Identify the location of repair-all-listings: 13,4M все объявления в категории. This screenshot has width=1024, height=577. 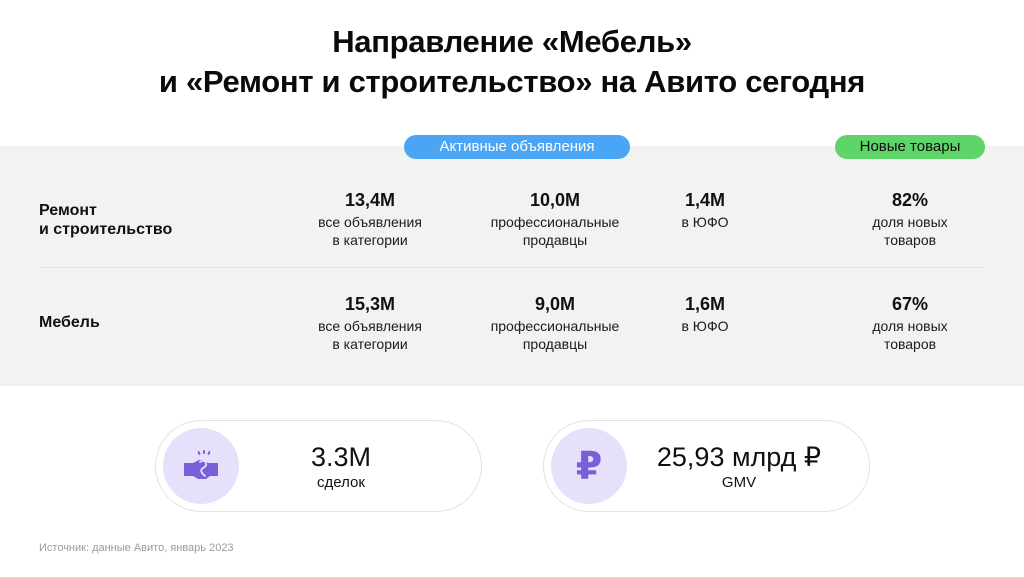
(370, 219).